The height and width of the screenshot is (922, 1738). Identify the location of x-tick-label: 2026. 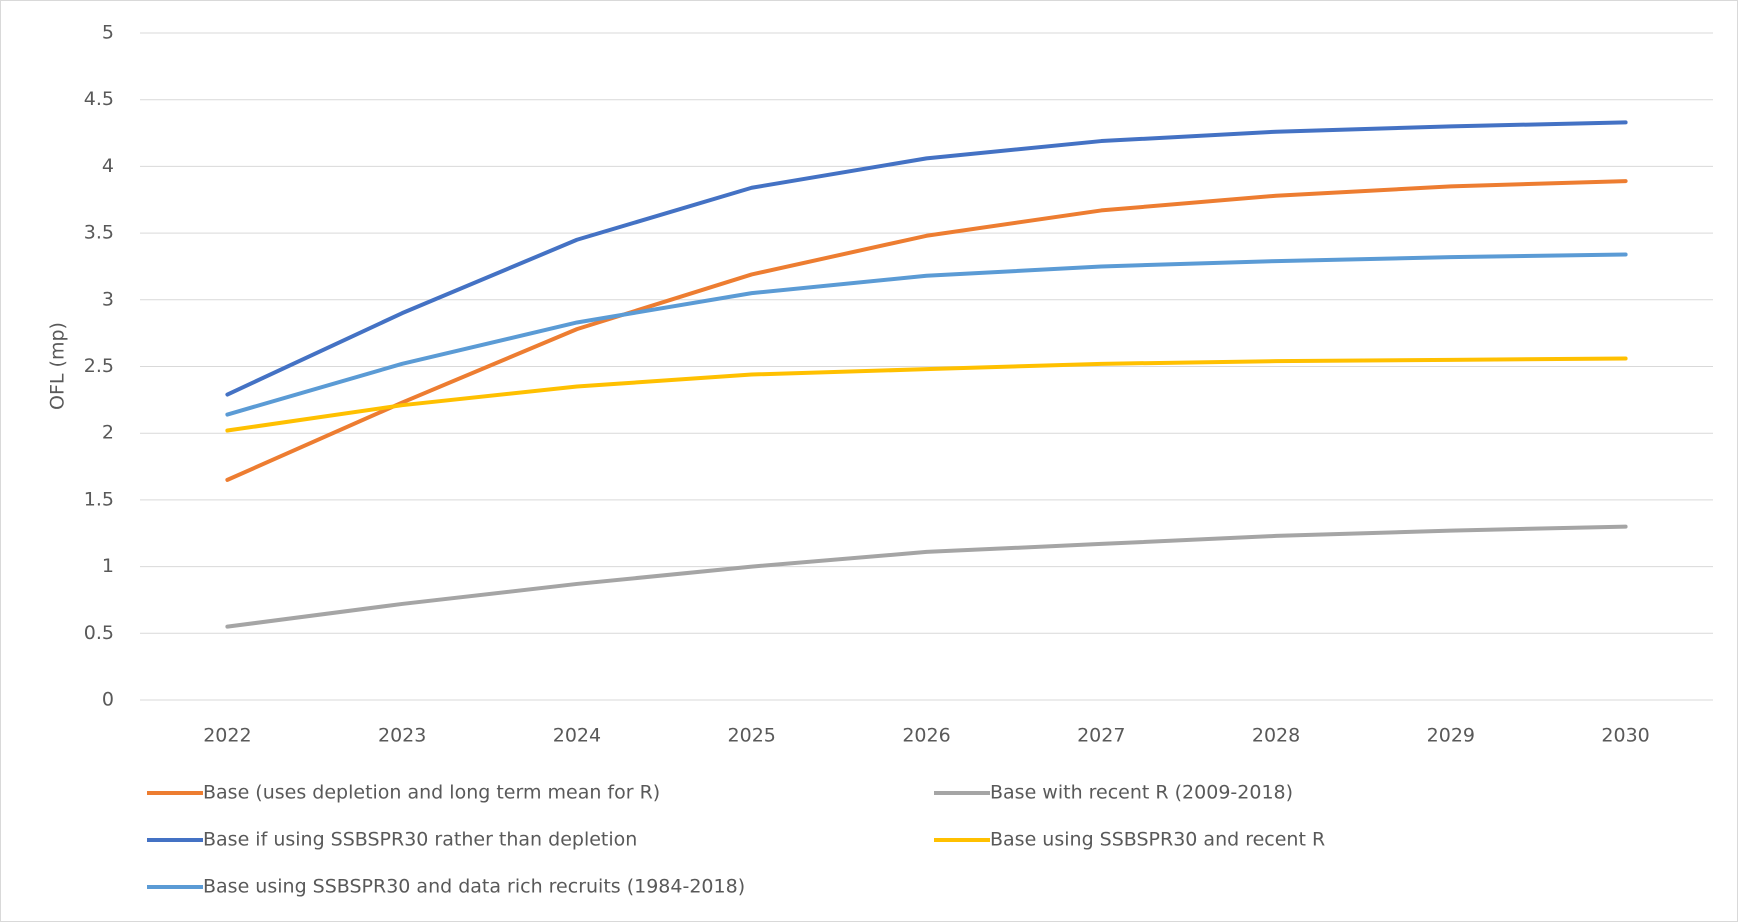
(926, 736).